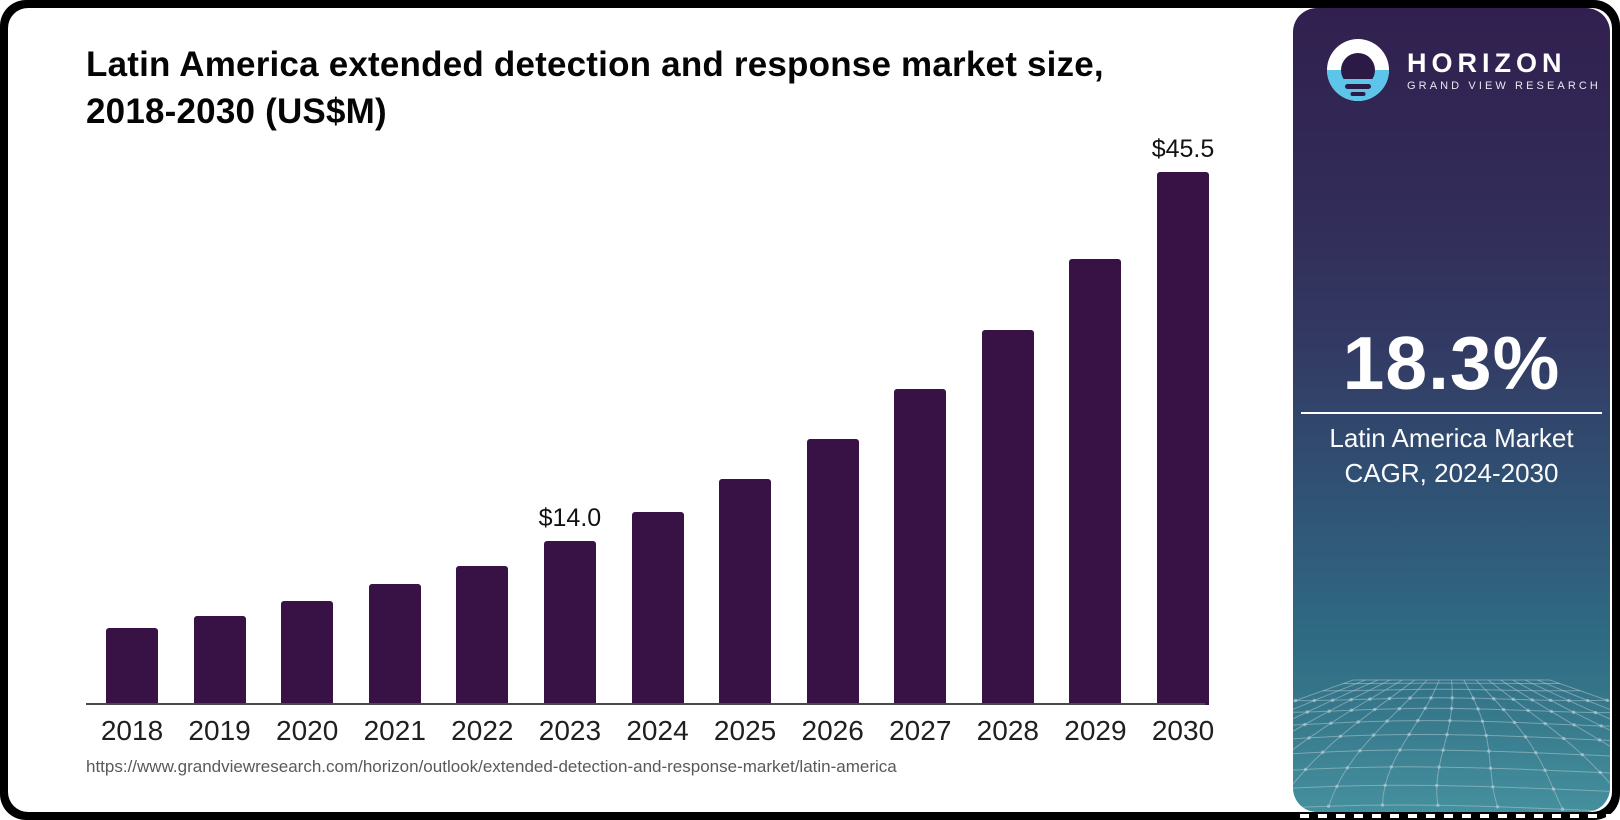  What do you see at coordinates (1183, 730) in the screenshot?
I see `x-axis-label: 2030` at bounding box center [1183, 730].